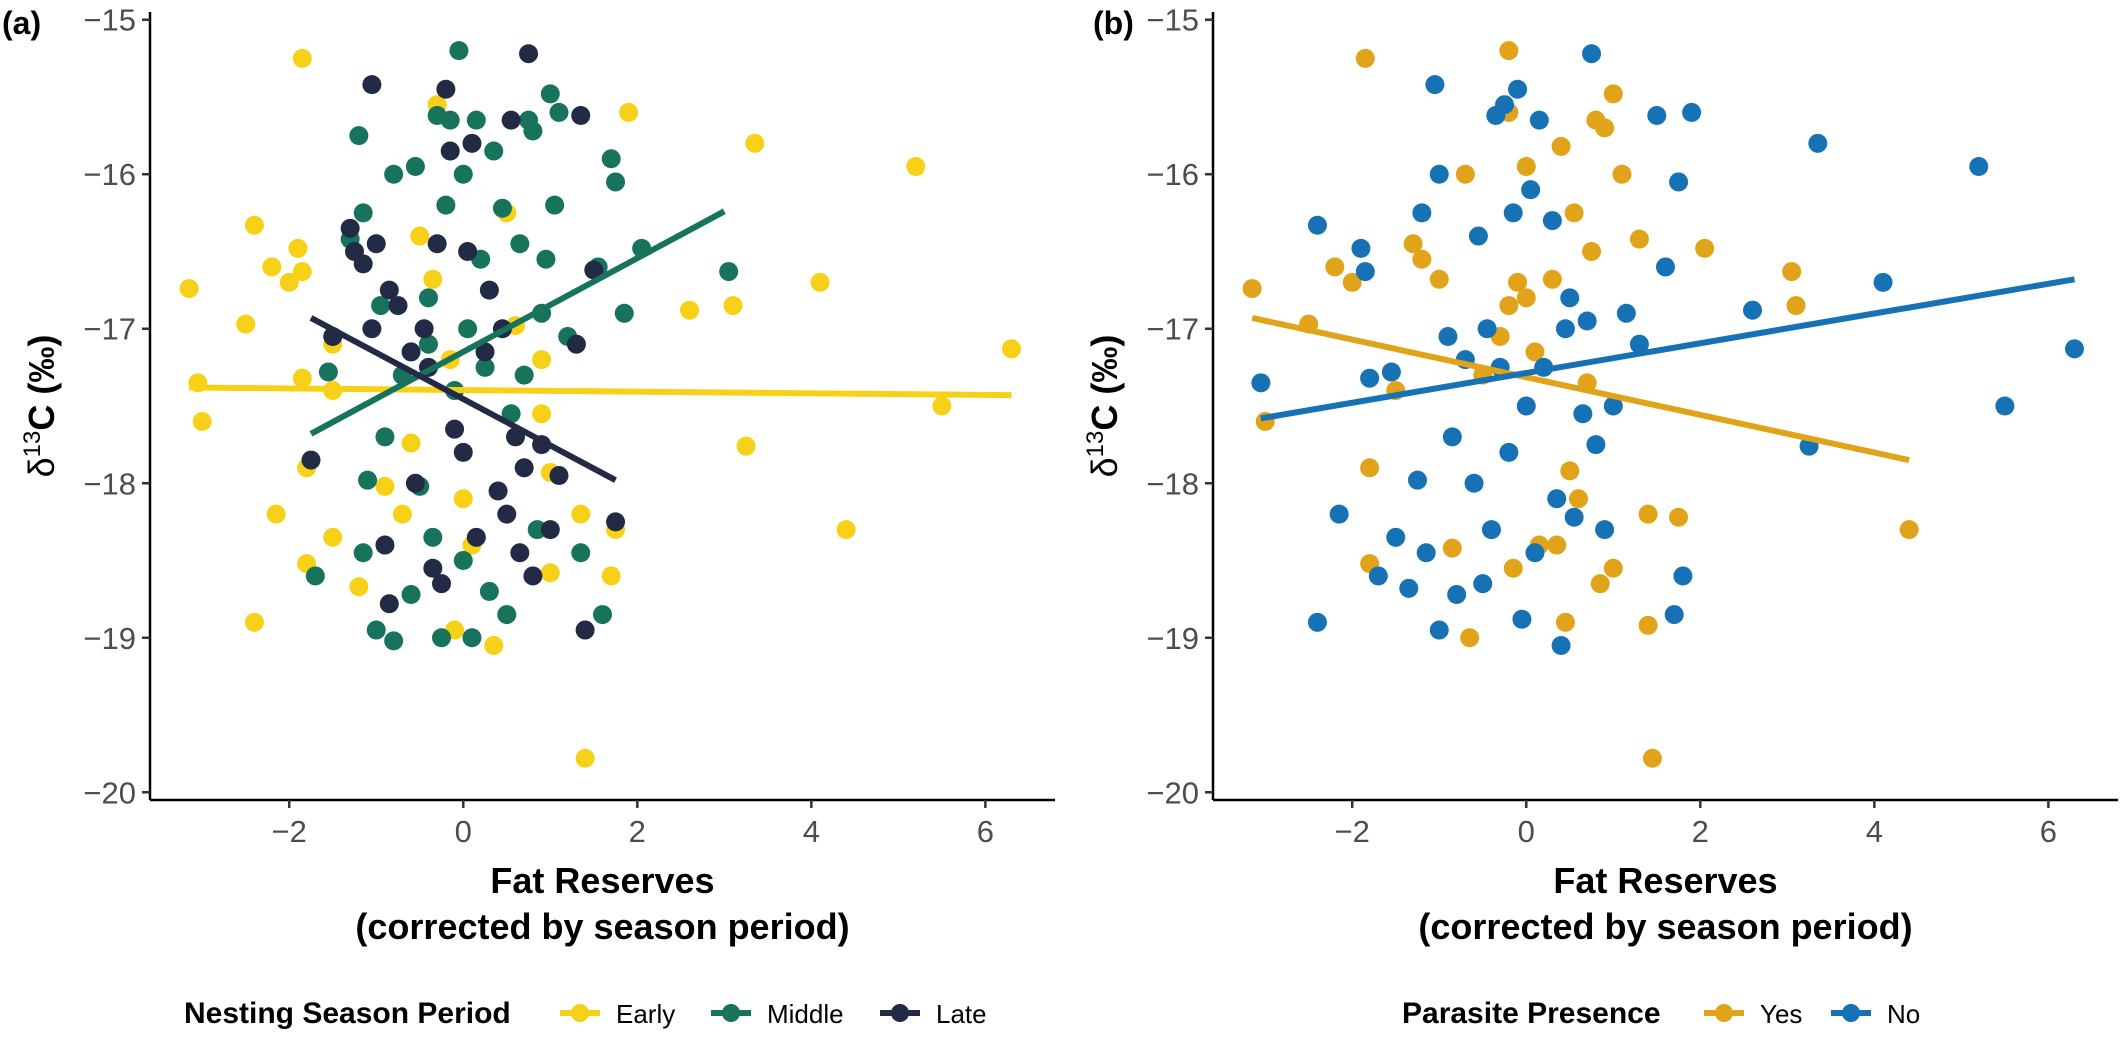 Image resolution: width=2128 pixels, height=1042 pixels. I want to click on panel-label: (b), so click(1113, 23).